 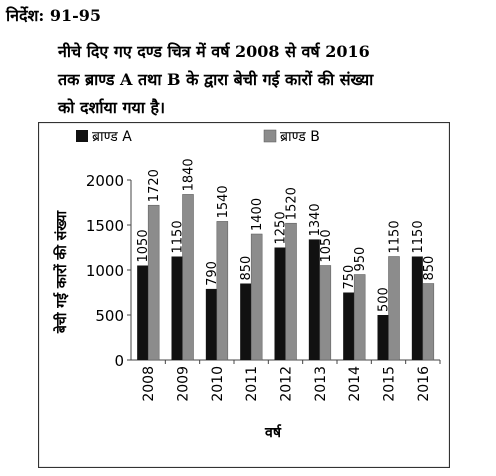 I want to click on legend-label-brand-b: ब्राण्ड B, so click(x=300, y=137).